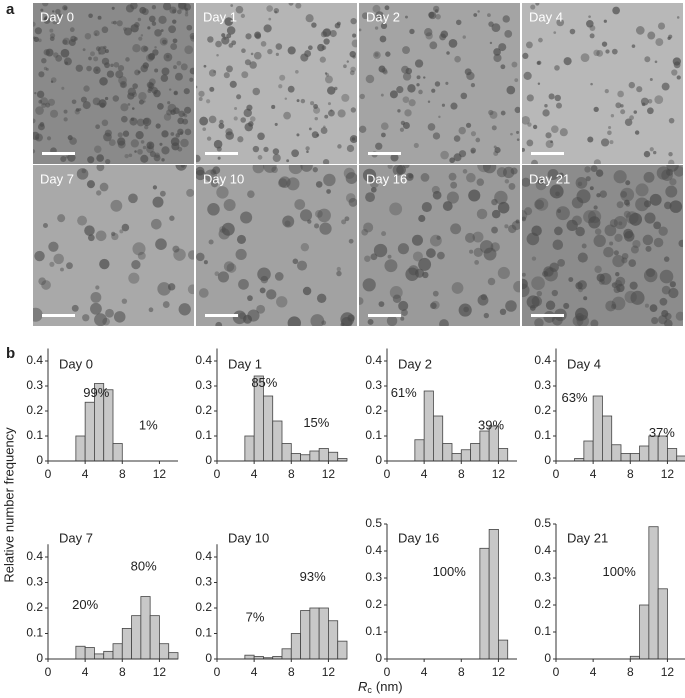 Image resolution: width=685 pixels, height=698 pixels. Describe the element at coordinates (384, 153) in the screenshot. I see `scale-bar` at that location.